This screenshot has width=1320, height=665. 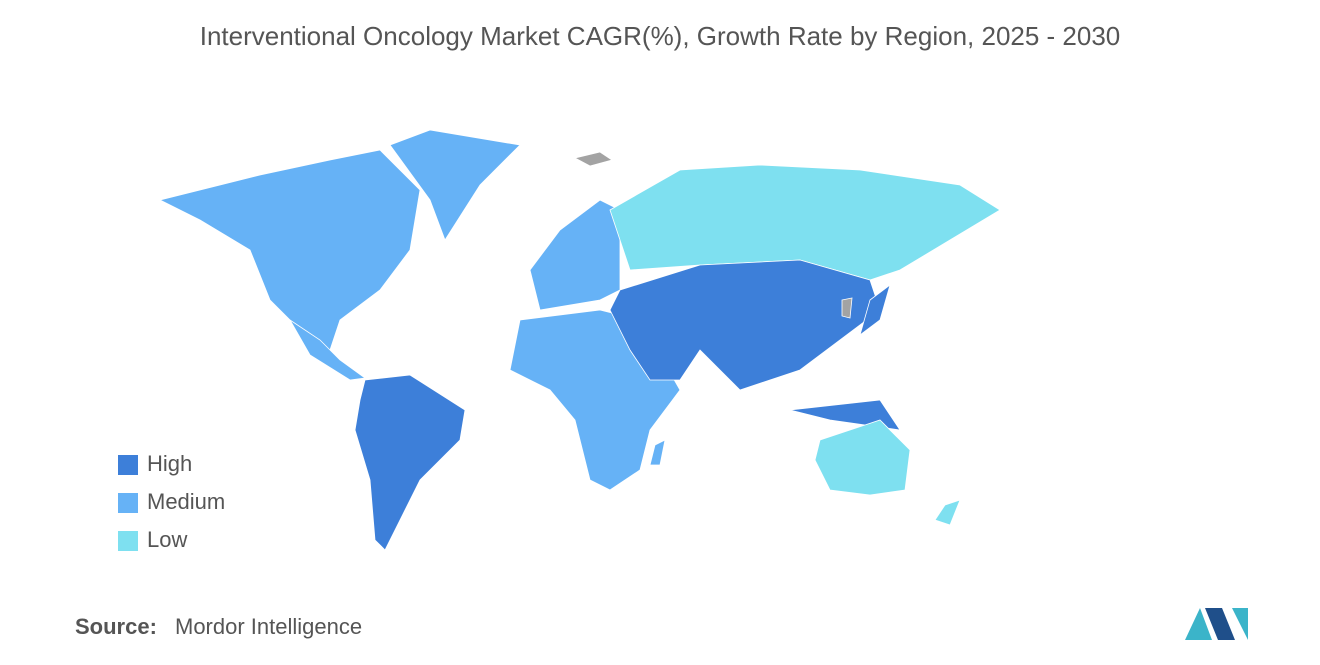 I want to click on source-label: Source:, so click(x=116, y=626).